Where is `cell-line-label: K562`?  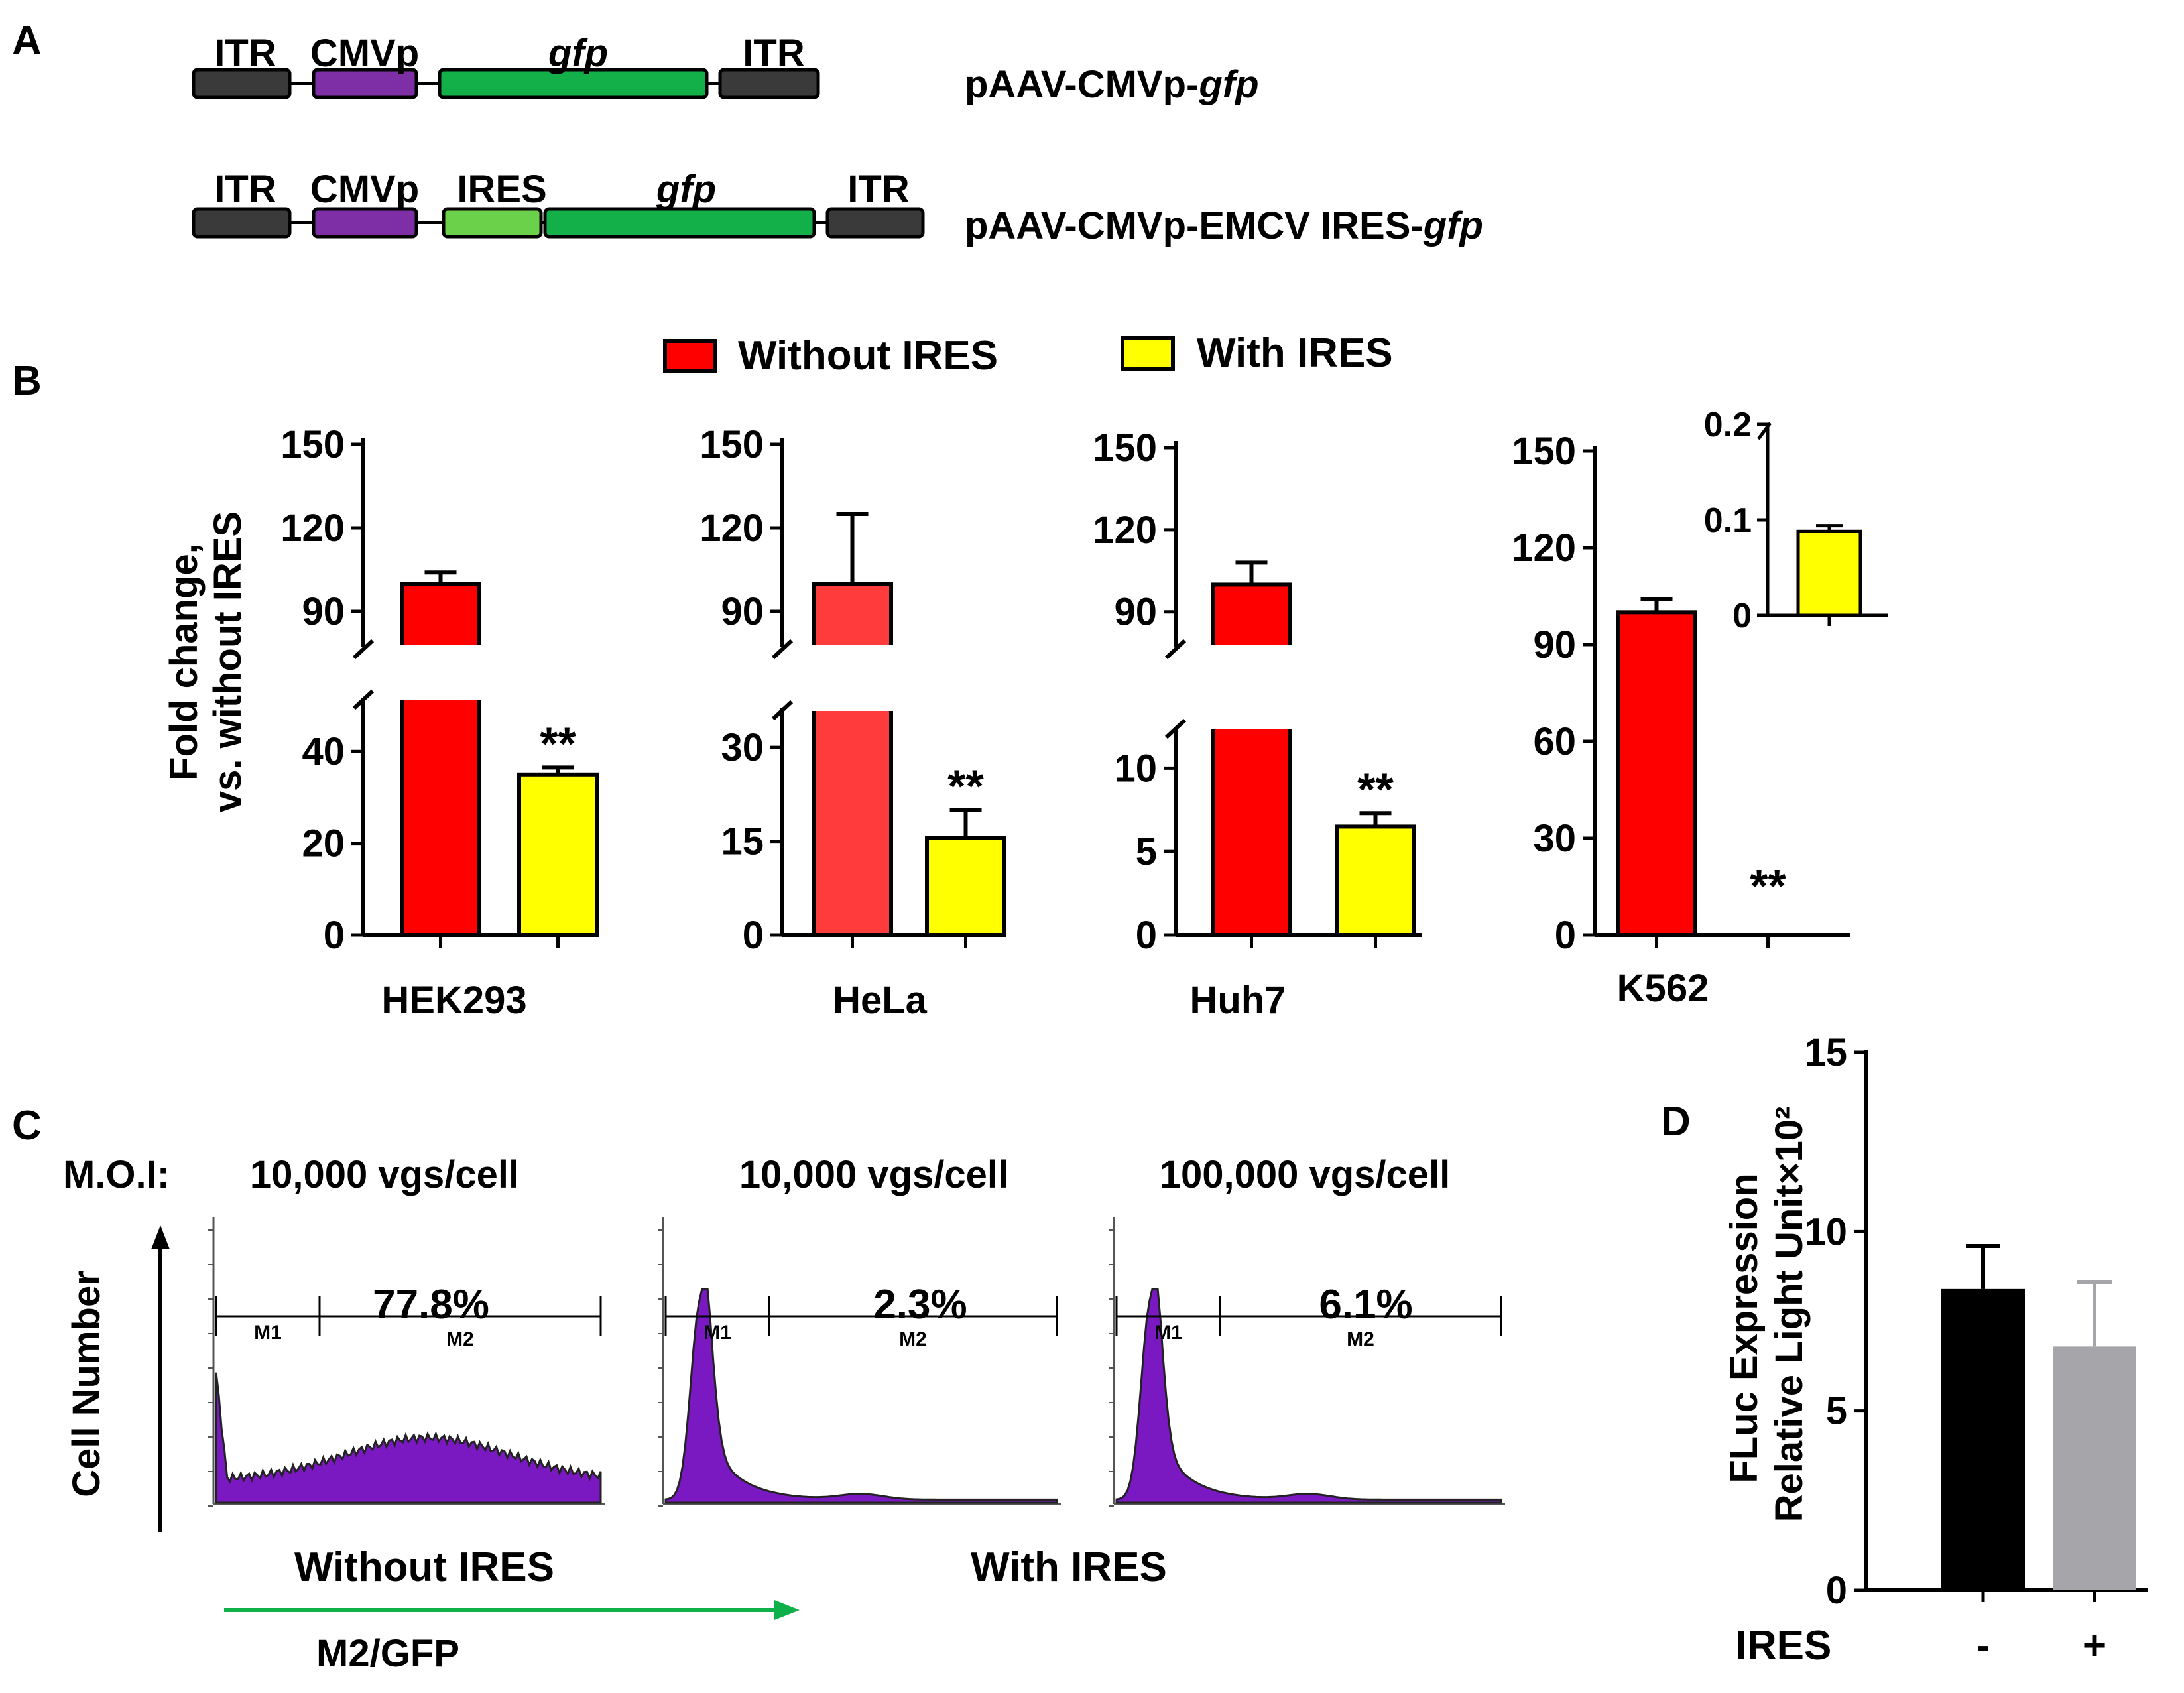
cell-line-label: K562 is located at coordinates (1663, 988).